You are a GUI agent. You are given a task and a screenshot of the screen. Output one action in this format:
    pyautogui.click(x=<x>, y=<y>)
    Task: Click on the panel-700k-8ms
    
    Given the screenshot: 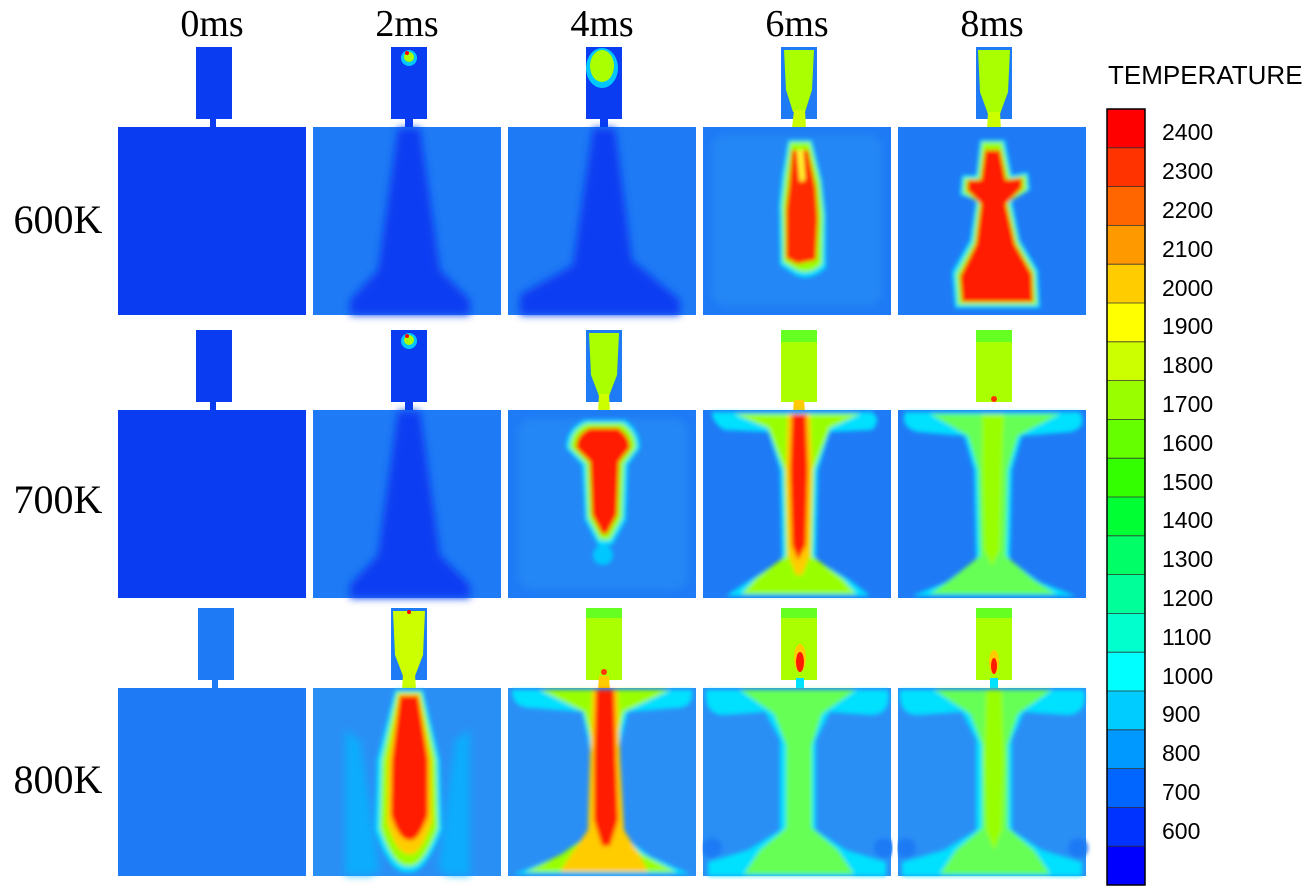 What is the action you would take?
    pyautogui.click(x=992, y=464)
    